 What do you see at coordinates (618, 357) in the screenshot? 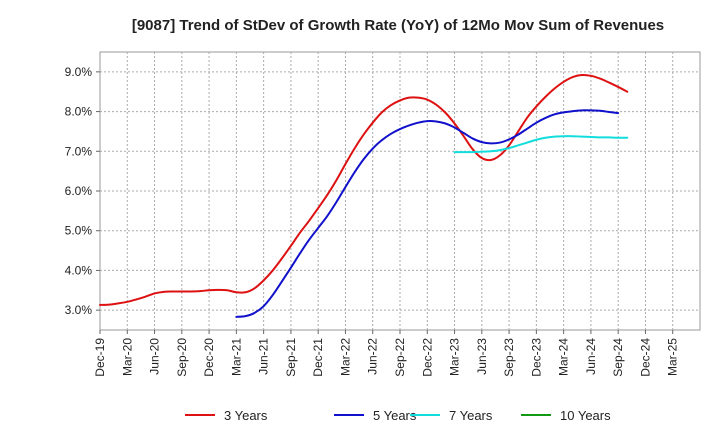
I see `x-tick-label: Sep-24` at bounding box center [618, 357].